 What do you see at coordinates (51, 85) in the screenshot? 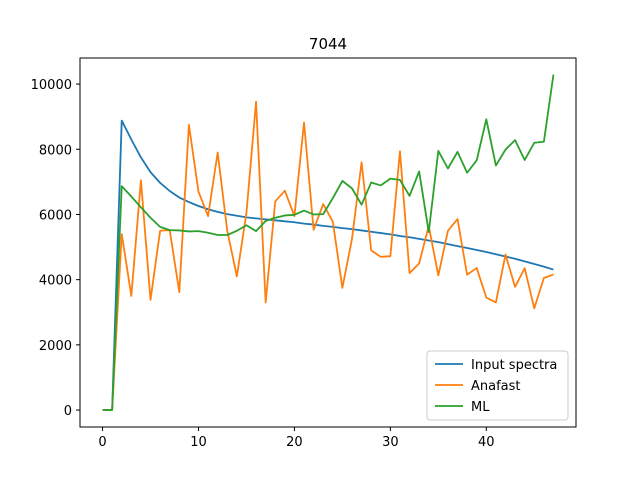
I see `y-tick-label-5: 10000` at bounding box center [51, 85].